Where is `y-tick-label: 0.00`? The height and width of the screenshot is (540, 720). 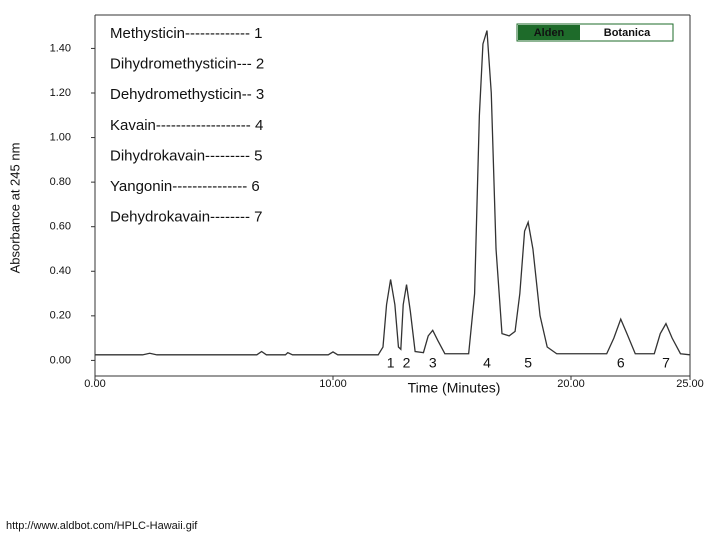 y-tick-label: 0.00 is located at coordinates (60, 360).